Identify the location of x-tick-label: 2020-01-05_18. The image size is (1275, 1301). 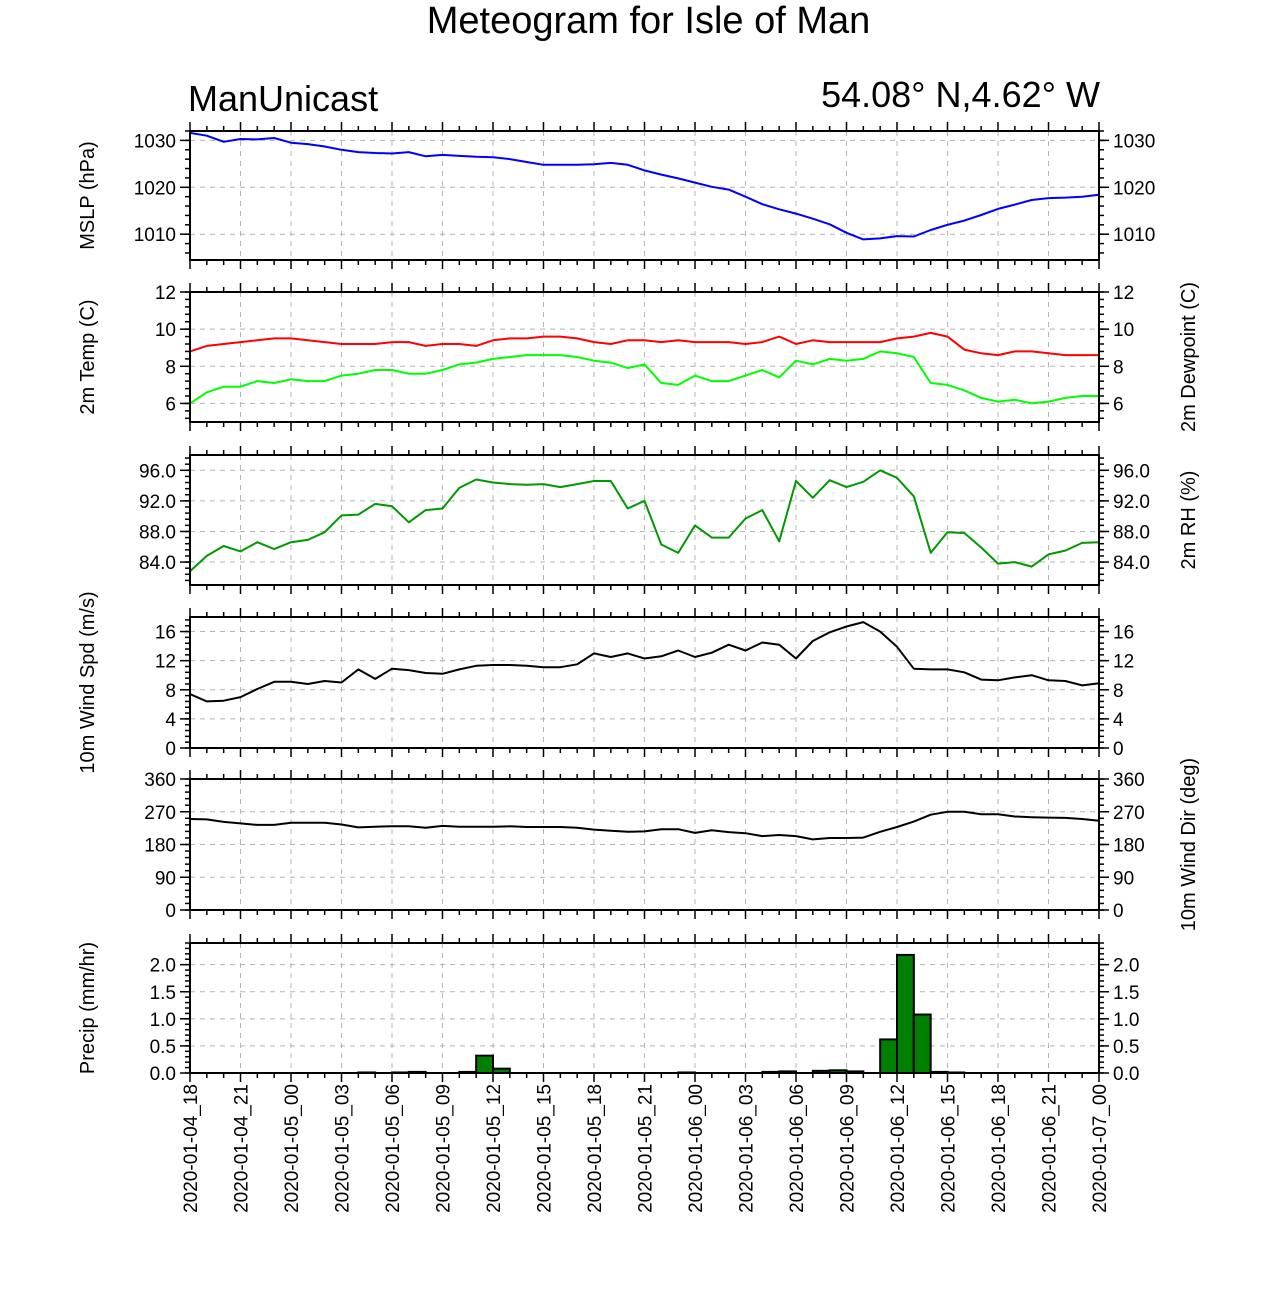
(595, 1148).